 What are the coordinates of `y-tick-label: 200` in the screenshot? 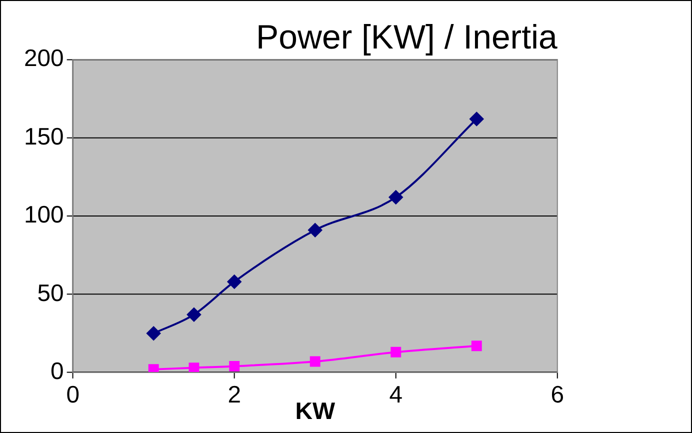 It's located at (44, 58).